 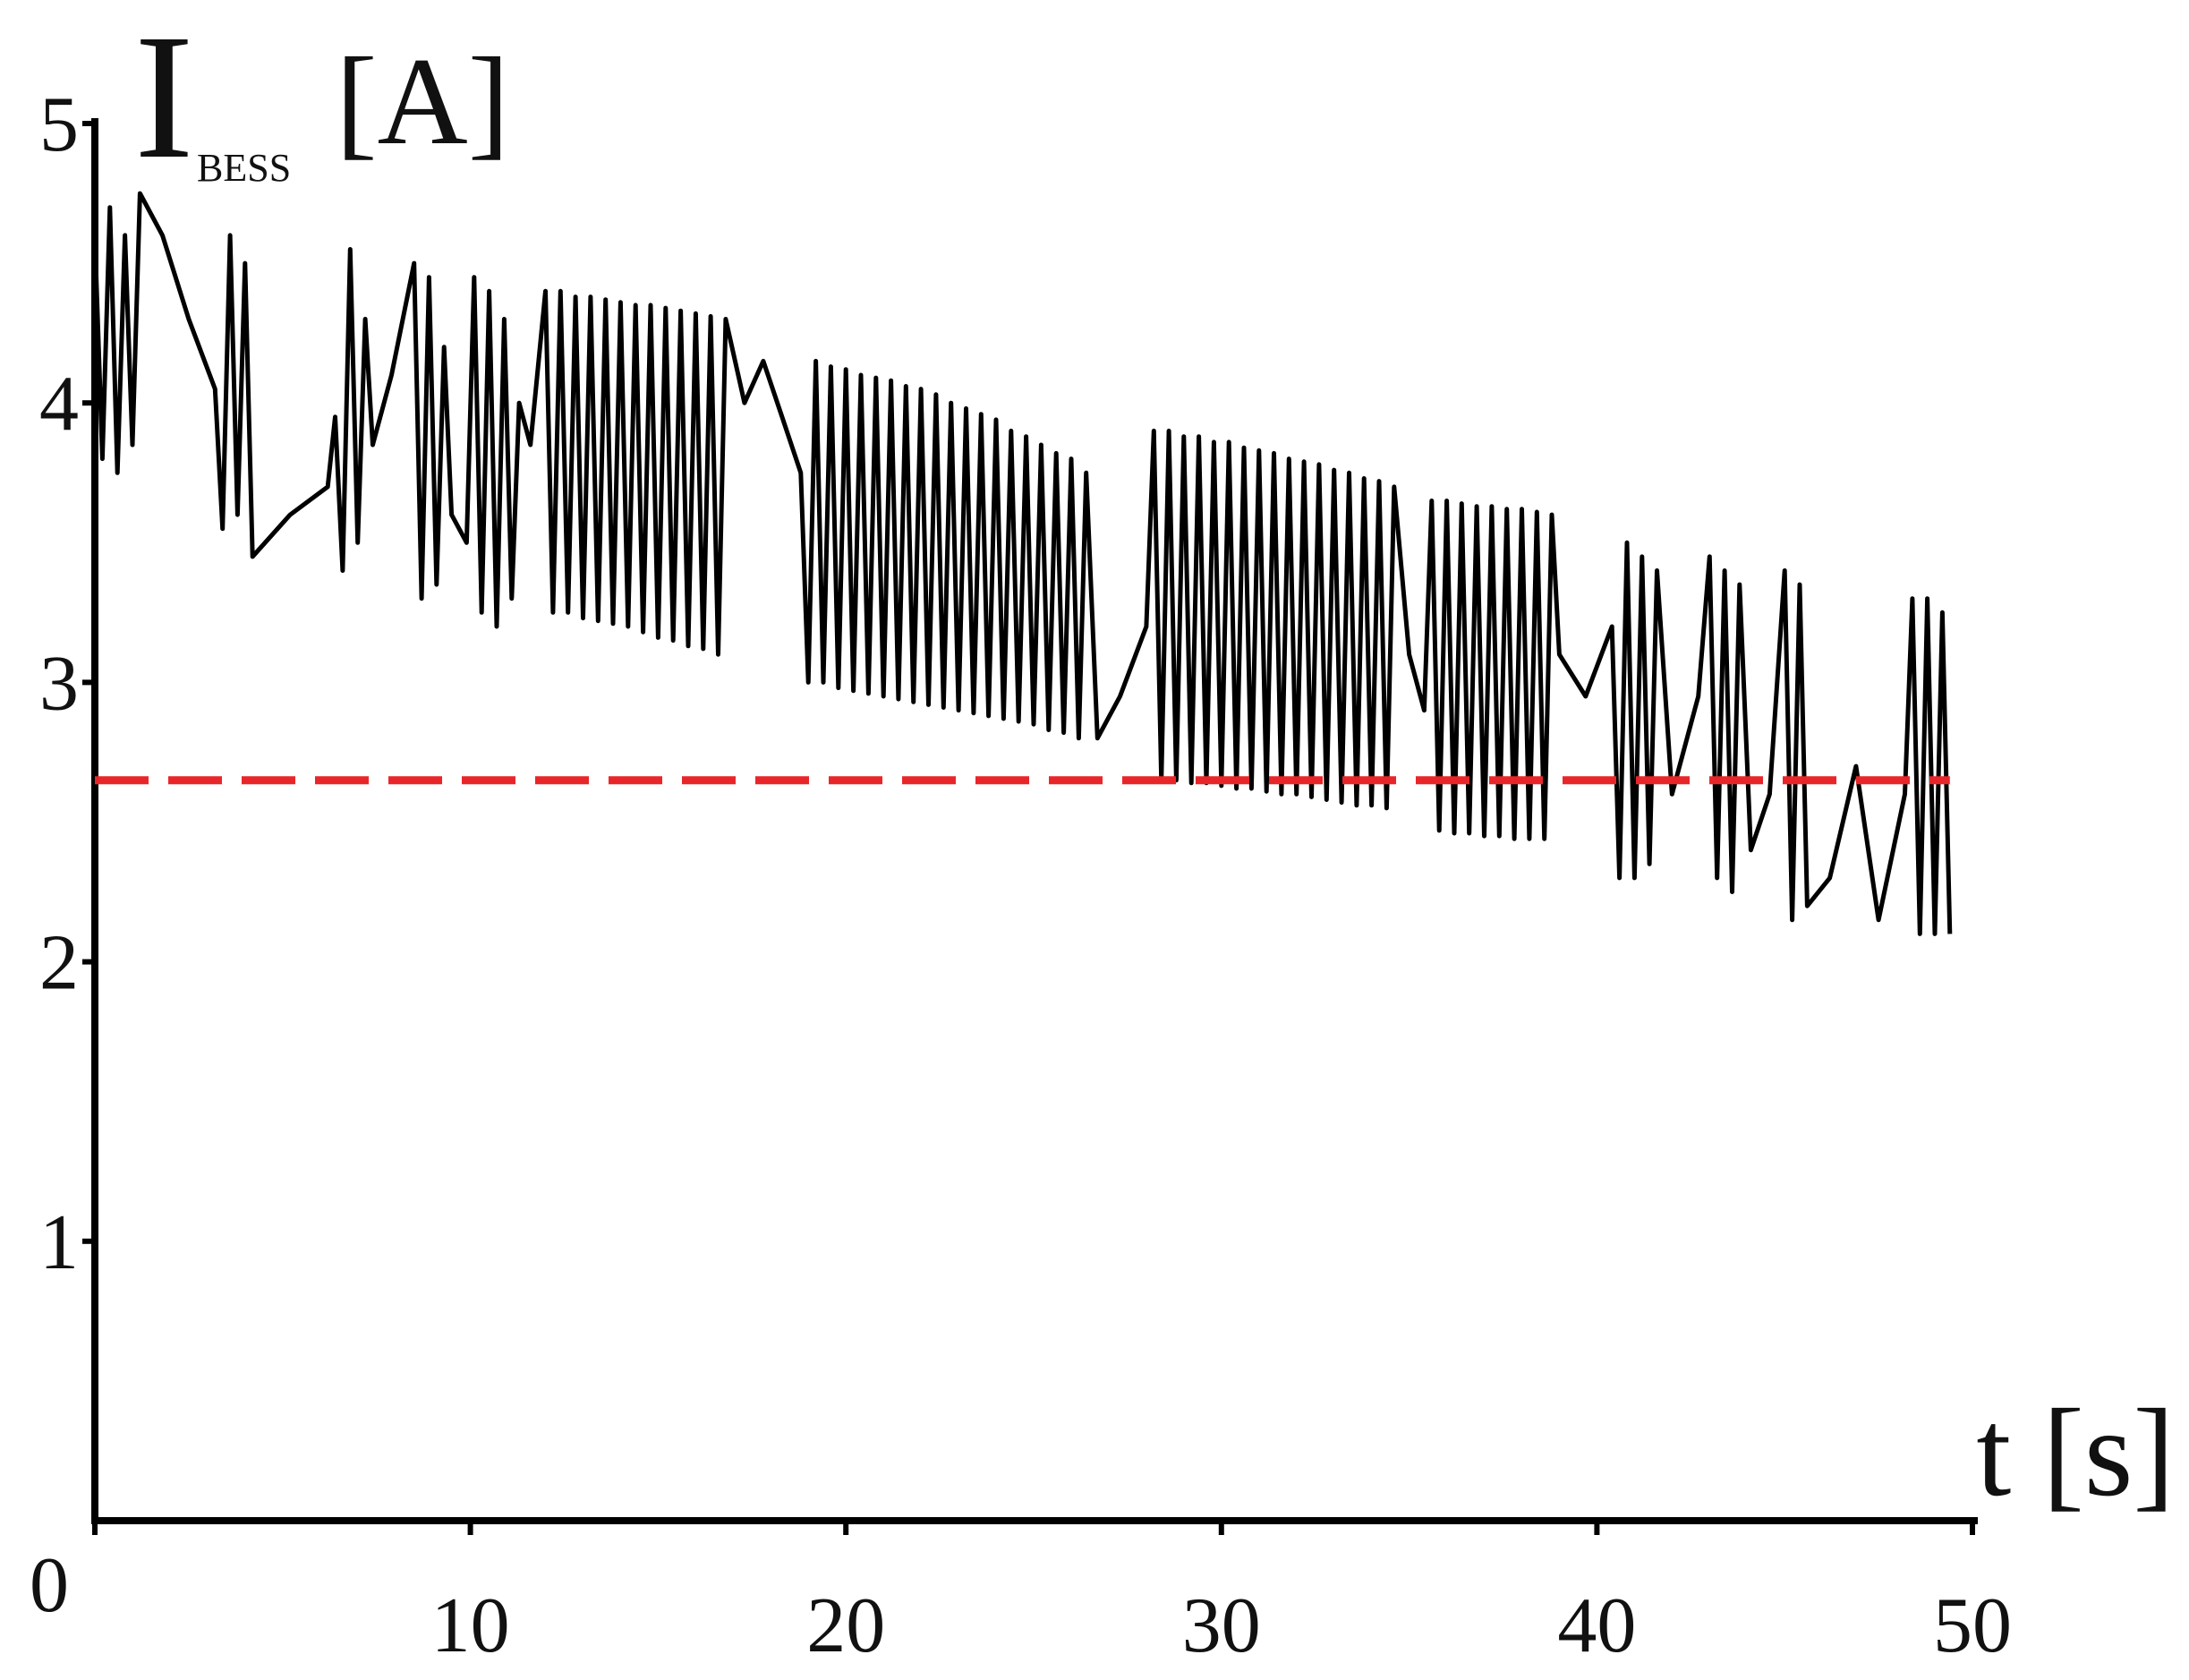 I want to click on y-axis-symbol: I, so click(x=164, y=98).